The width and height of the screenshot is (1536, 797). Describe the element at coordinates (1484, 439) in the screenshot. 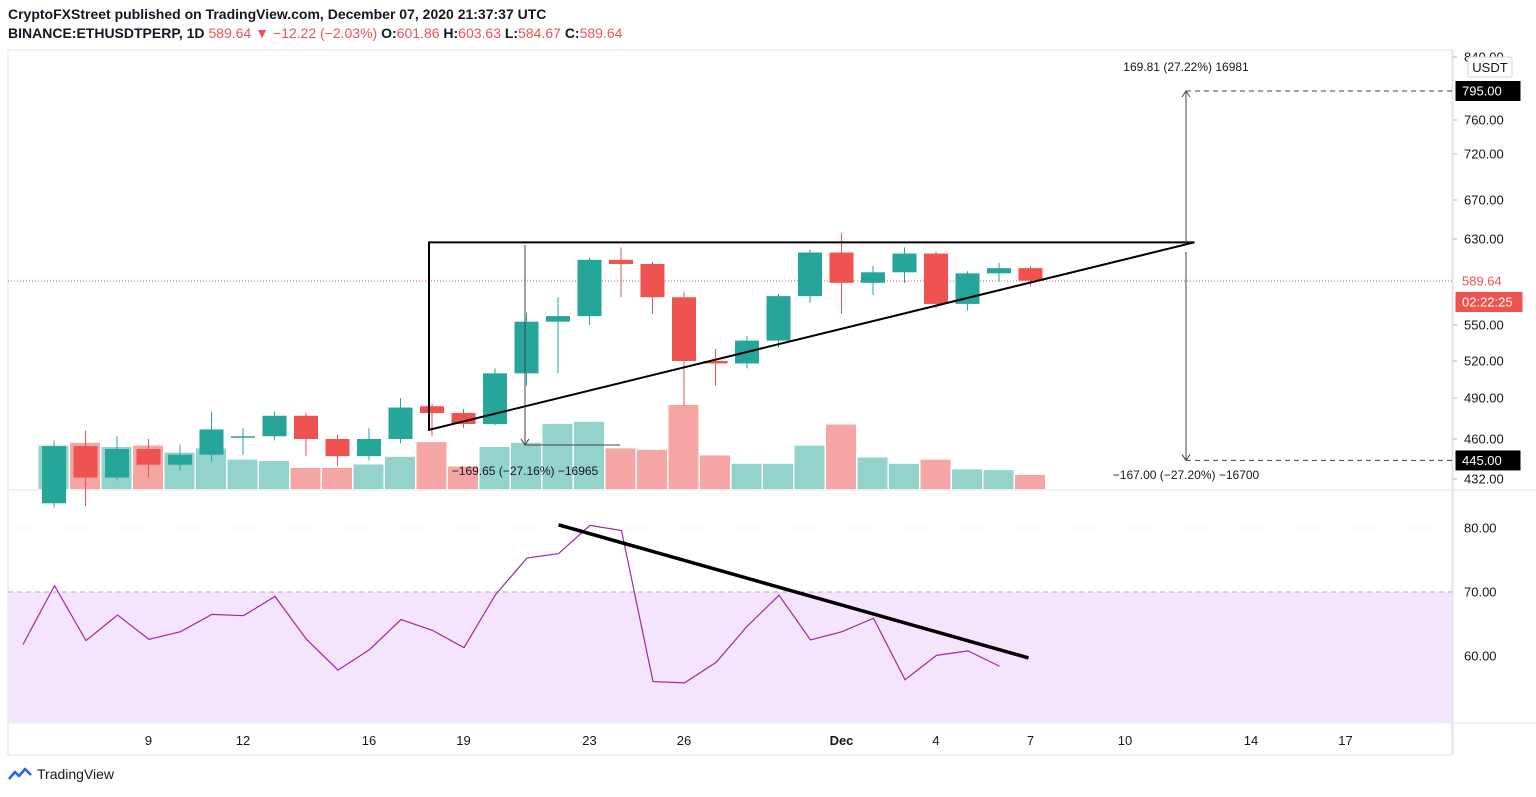

I see `y-tick-label: 460.00` at that location.